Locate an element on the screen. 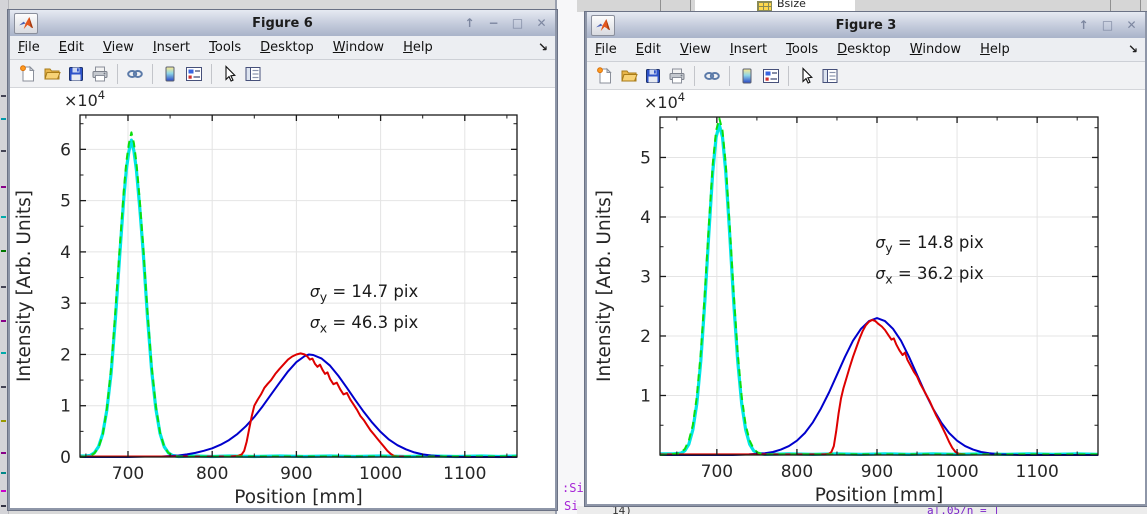  titlebar: Figure 3 ↑ □ ✕ is located at coordinates (866, 25).